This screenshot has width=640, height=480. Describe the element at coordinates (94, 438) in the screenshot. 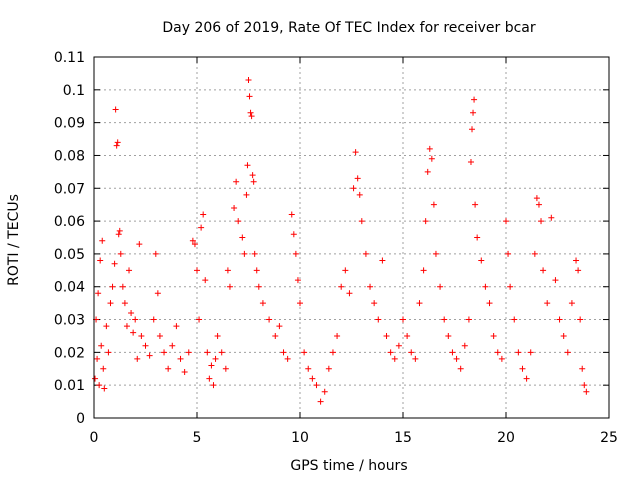

I see `x-tick-label: 0` at that location.